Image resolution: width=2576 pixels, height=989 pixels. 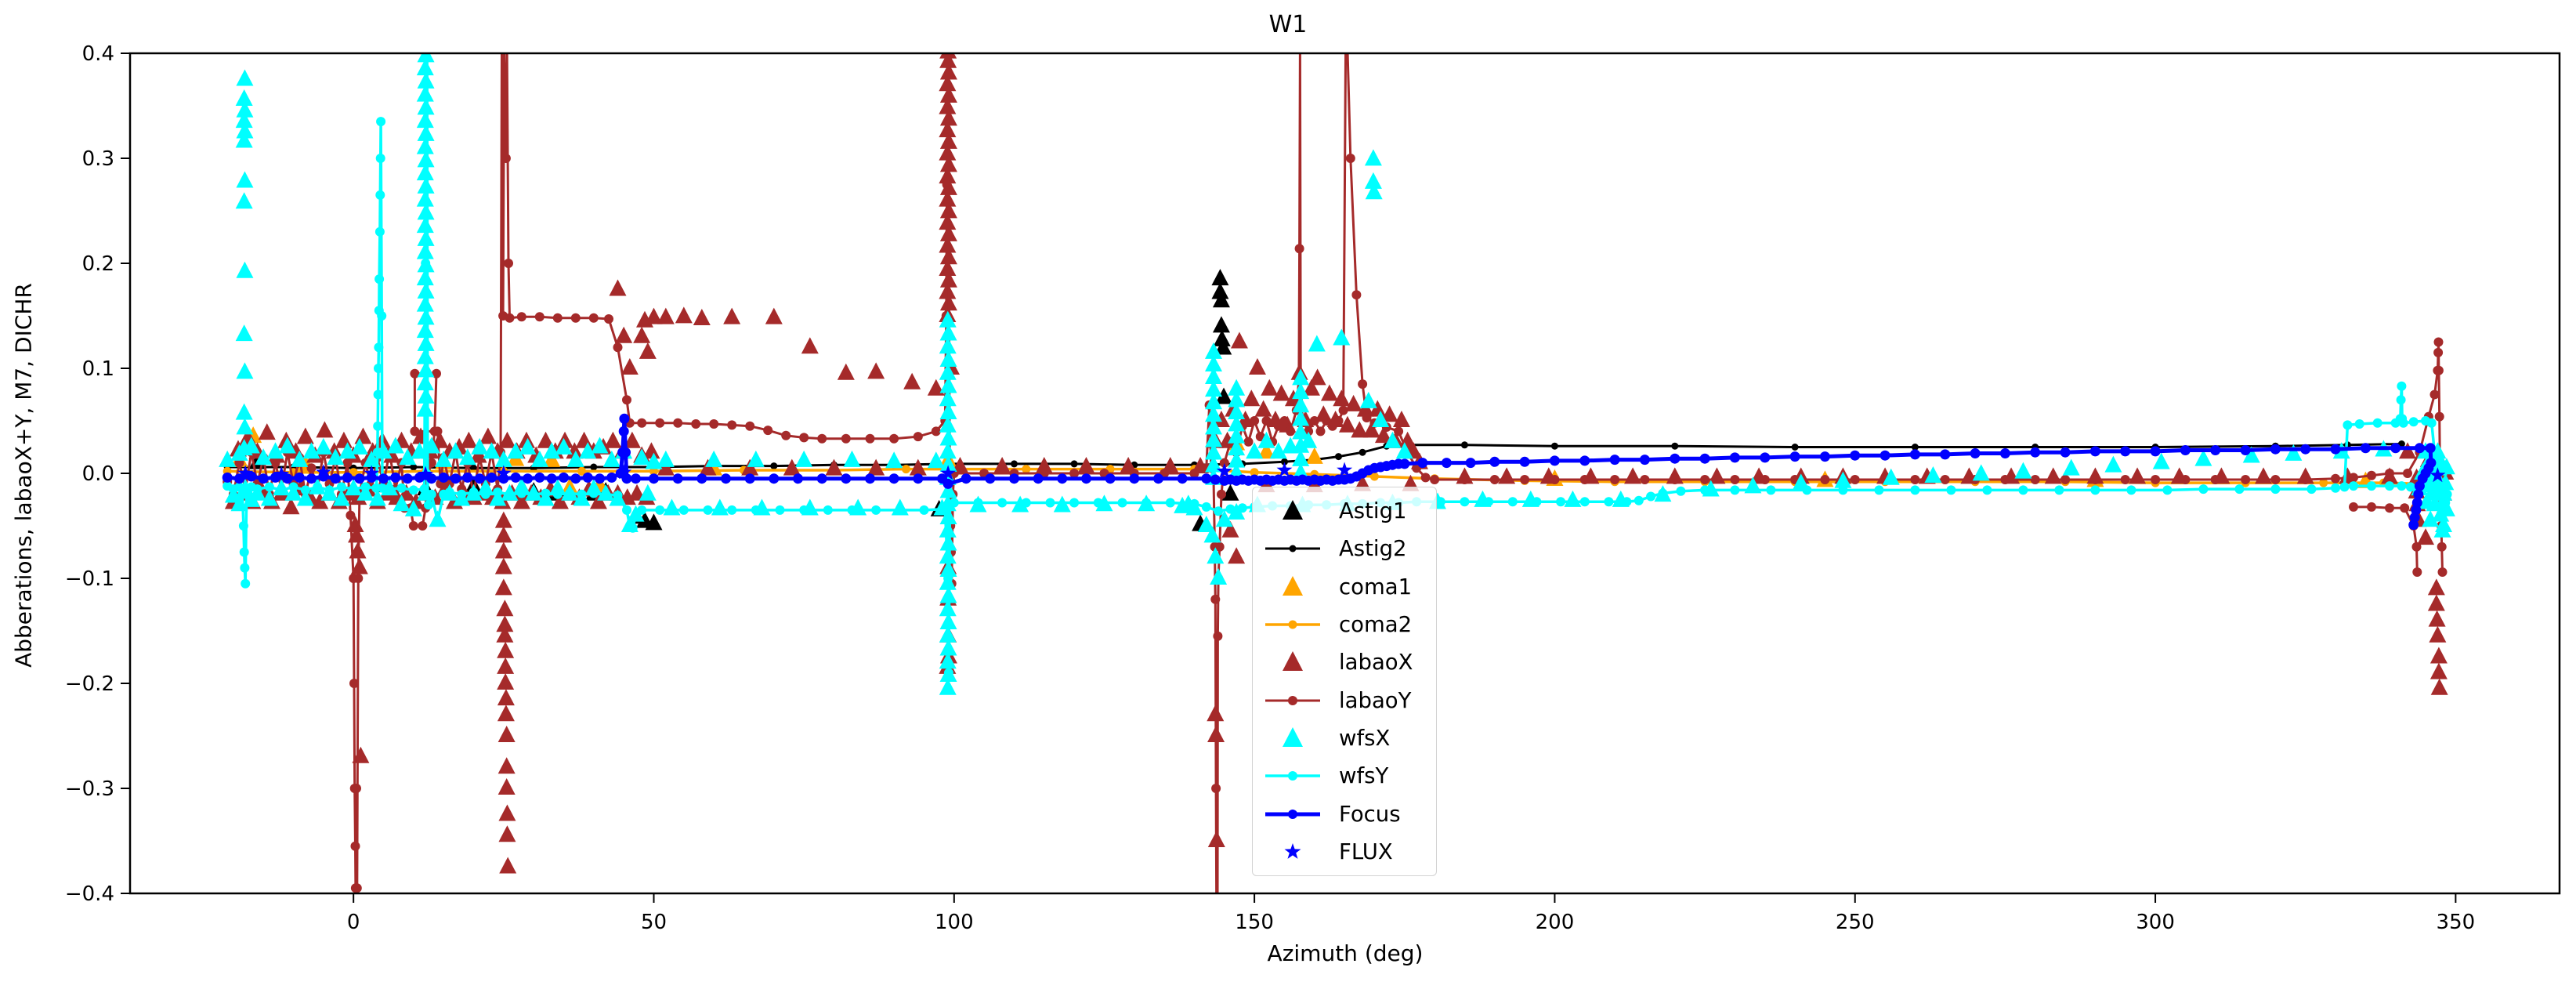 What do you see at coordinates (98, 369) in the screenshot?
I see `y-tick-label: 0.1` at bounding box center [98, 369].